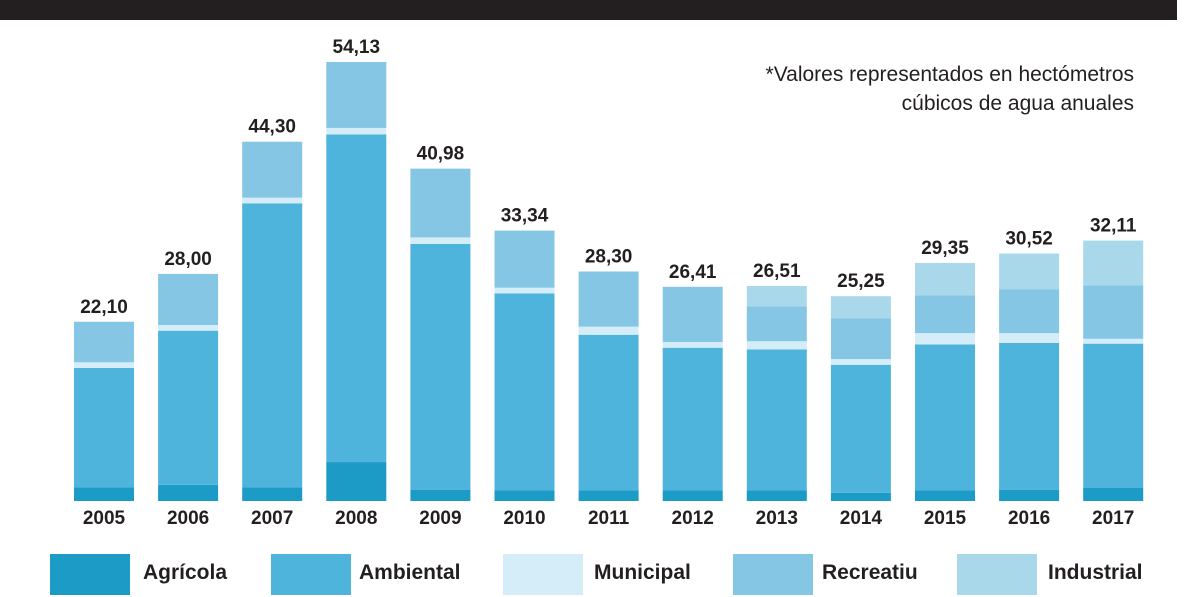  I want to click on bar-segment-municipal-2006, so click(188, 328).